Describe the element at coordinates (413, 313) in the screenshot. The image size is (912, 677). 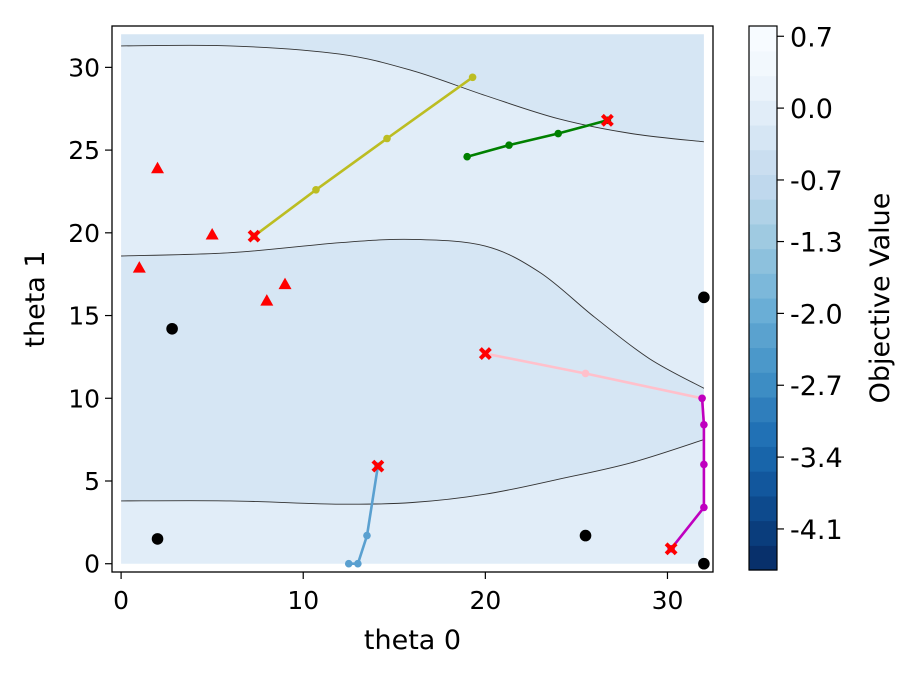
I see `contour-line-middle` at that location.